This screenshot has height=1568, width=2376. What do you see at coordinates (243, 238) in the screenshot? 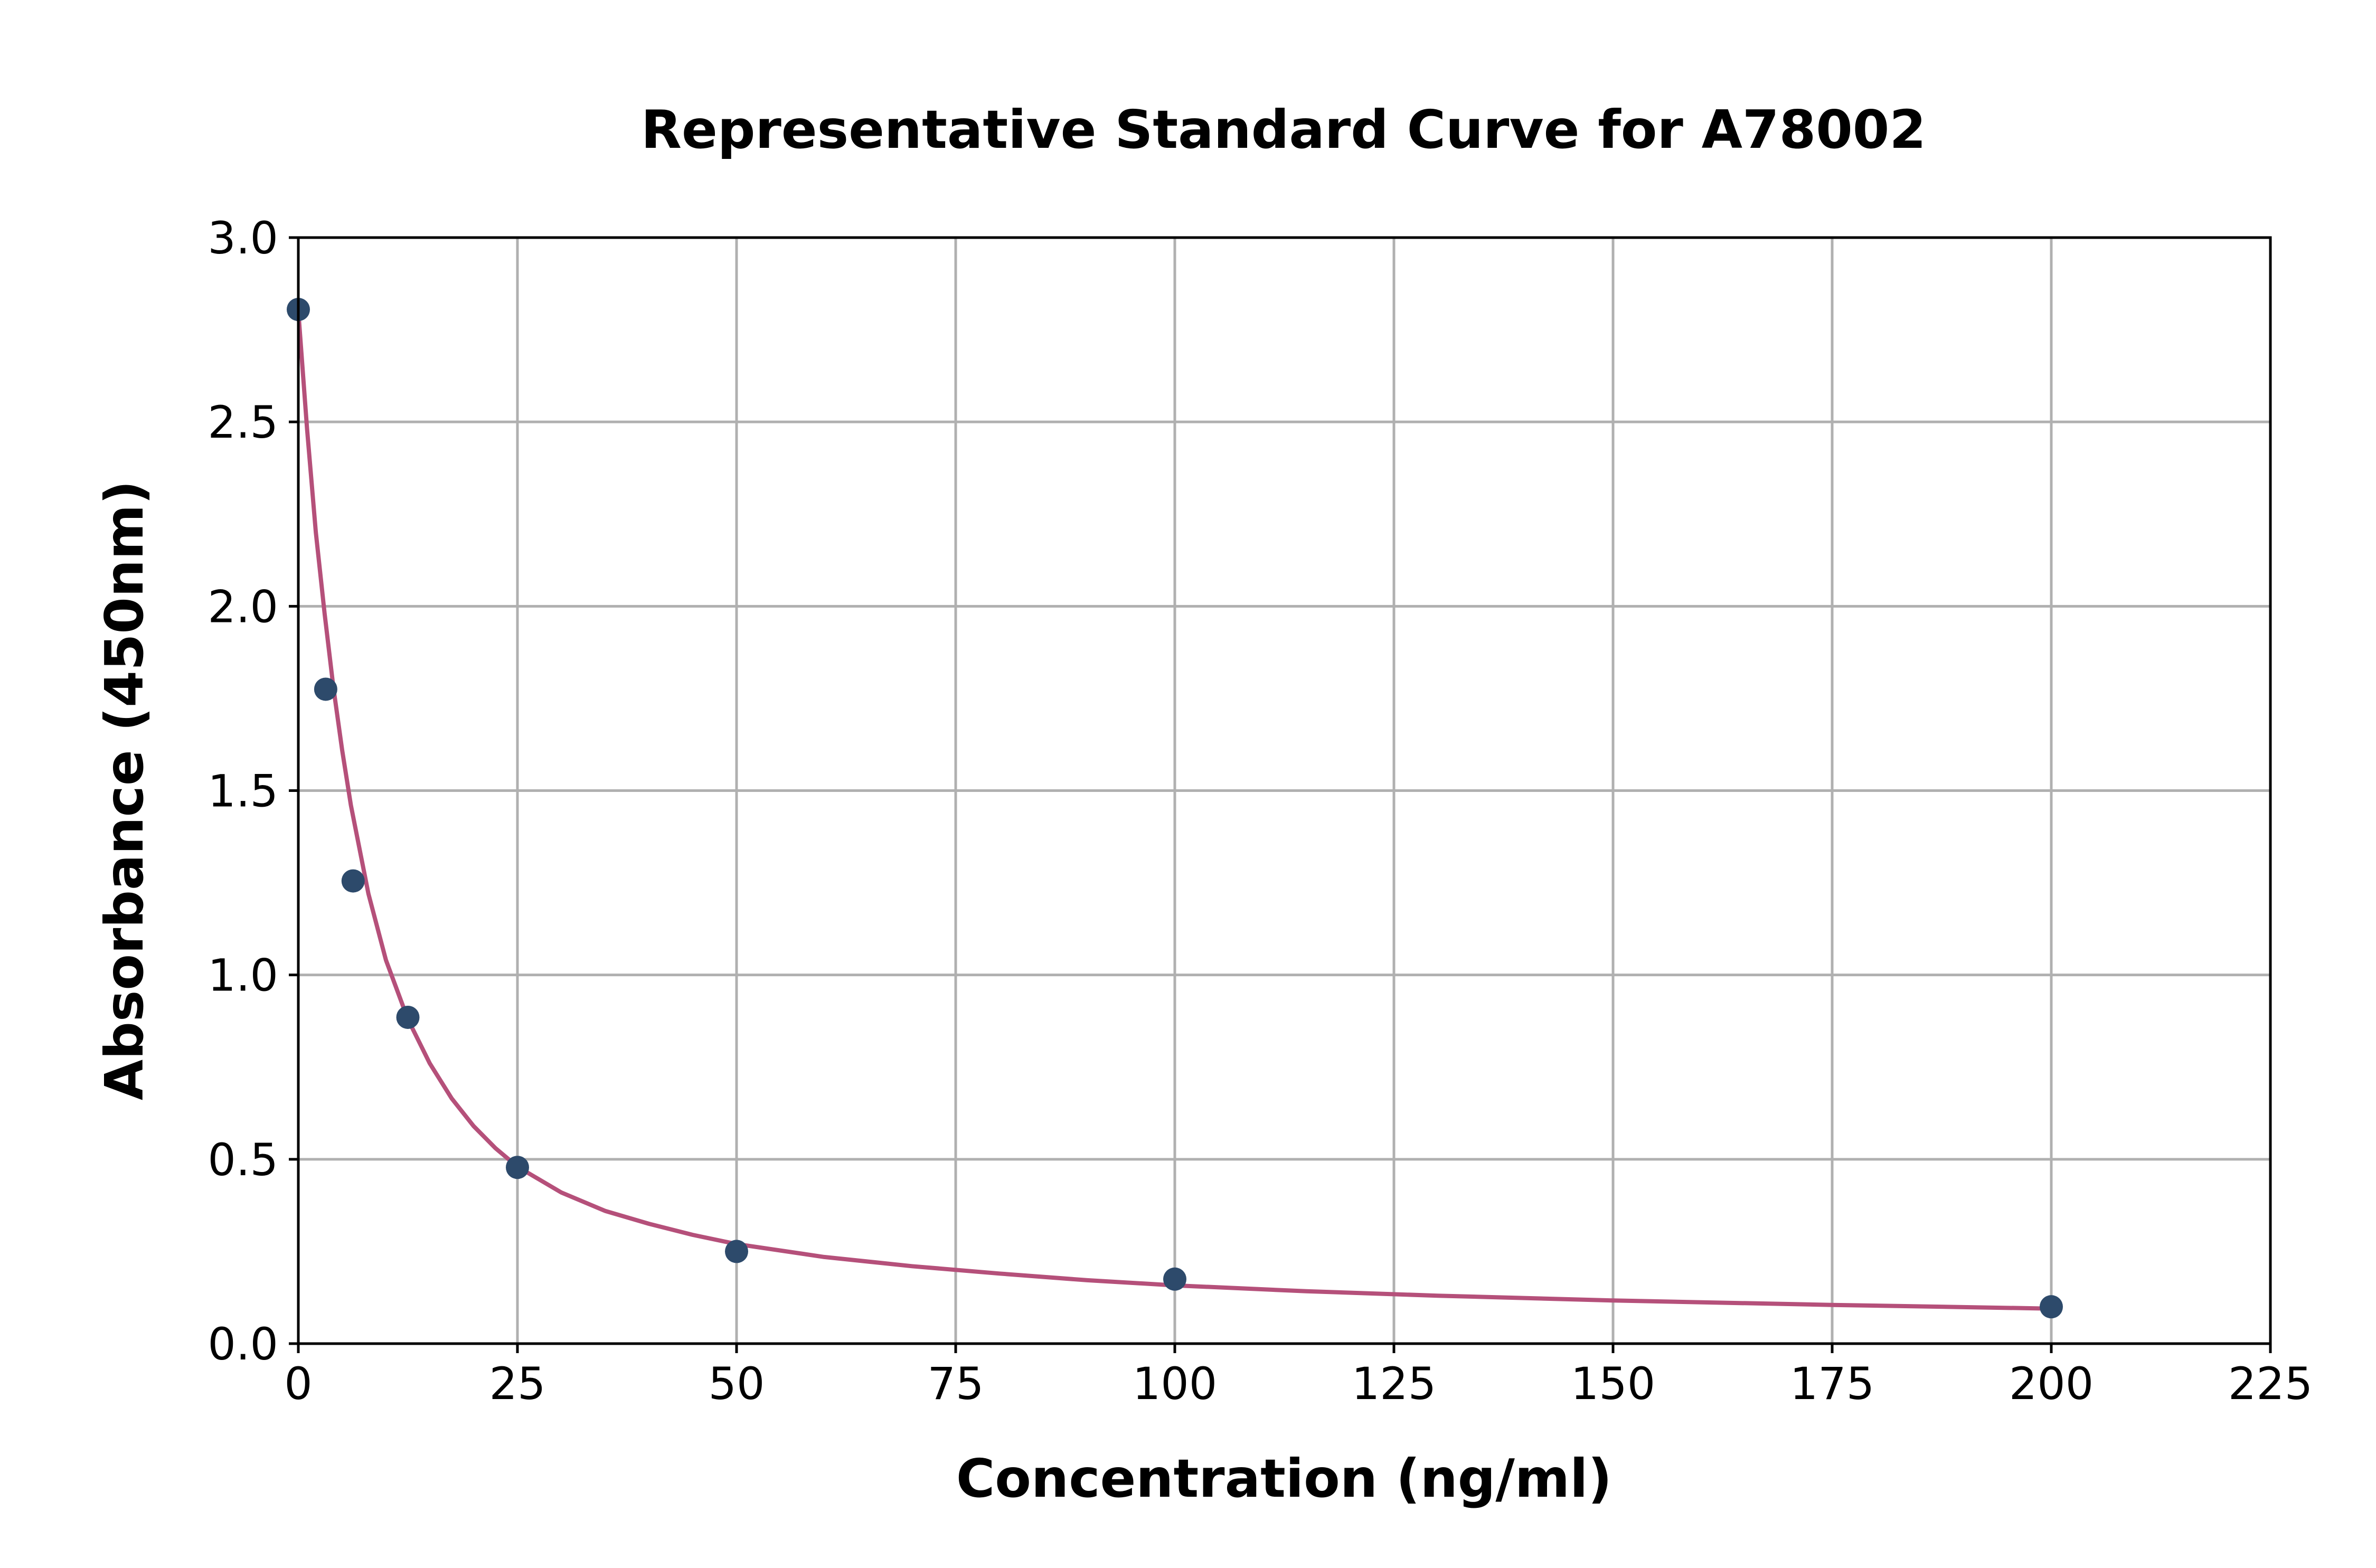
I see `y-tick-label: 3.0` at bounding box center [243, 238].